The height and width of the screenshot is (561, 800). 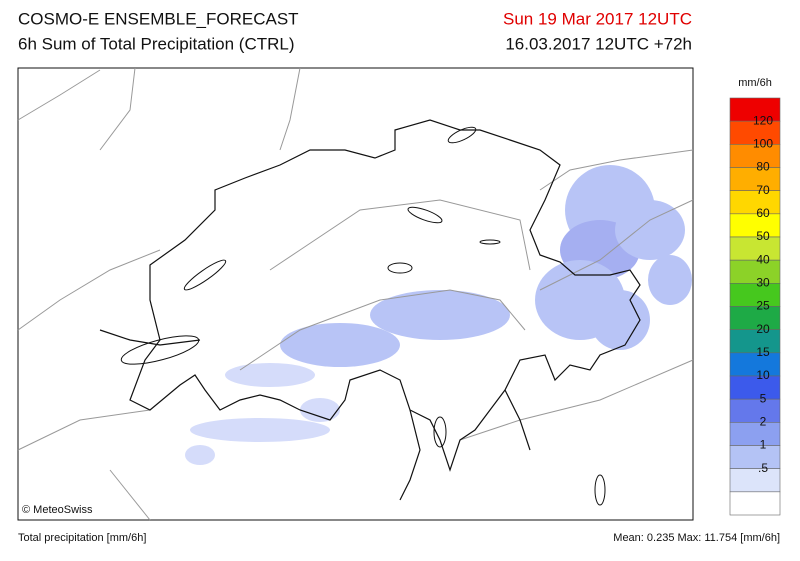 I want to click on legend-label: 15, so click(x=763, y=352).